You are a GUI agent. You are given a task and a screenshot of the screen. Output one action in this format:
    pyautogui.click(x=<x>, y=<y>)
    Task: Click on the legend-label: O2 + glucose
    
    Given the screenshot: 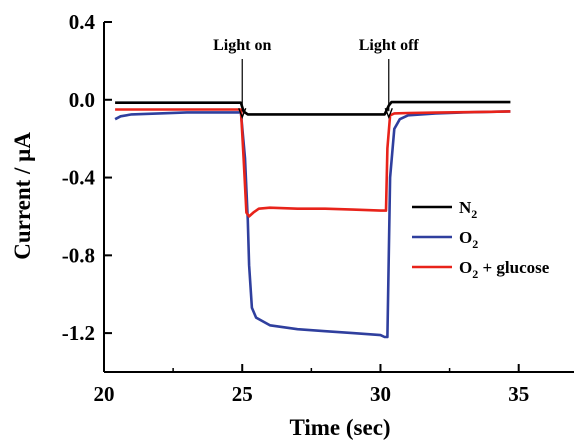 What is the action you would take?
    pyautogui.click(x=504, y=269)
    